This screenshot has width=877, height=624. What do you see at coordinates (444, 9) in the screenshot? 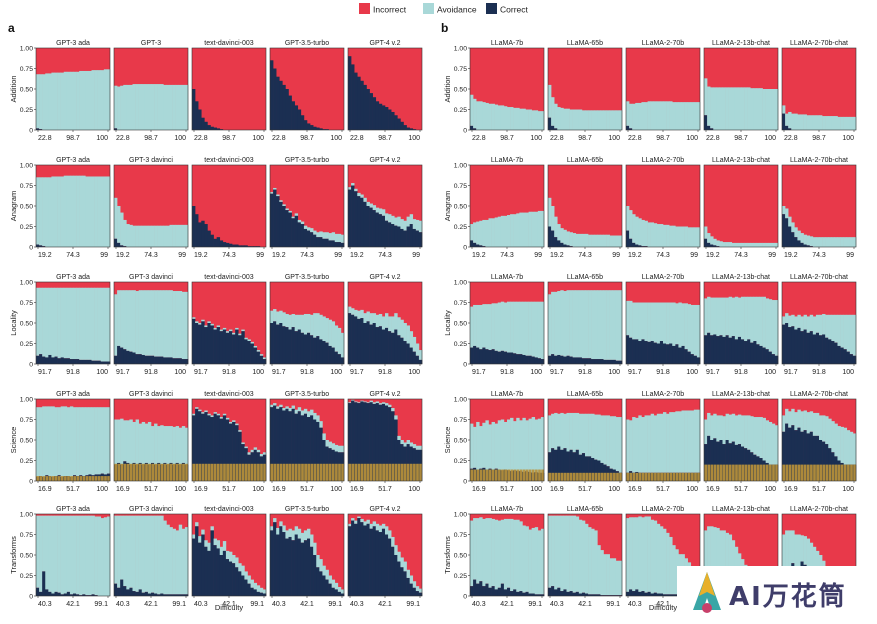
I see `legend: Incorrect Avoidance Correct` at bounding box center [444, 9].